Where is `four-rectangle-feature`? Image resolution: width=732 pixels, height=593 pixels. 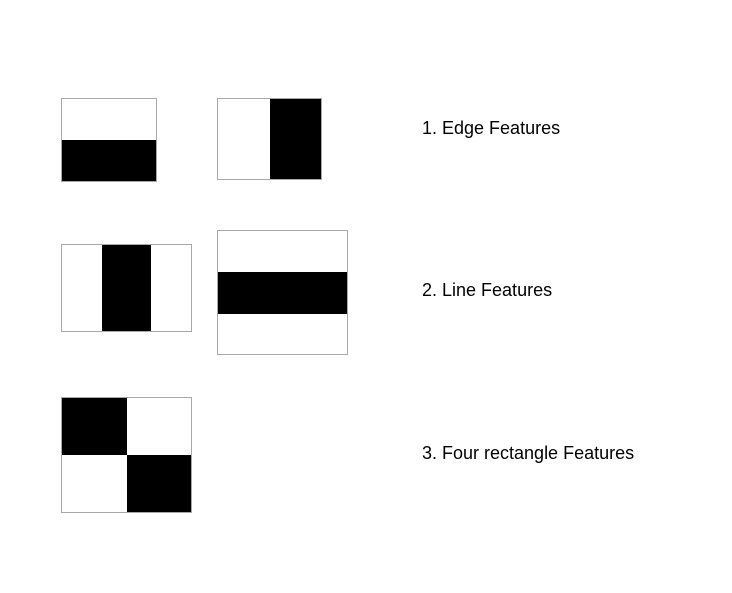
four-rectangle-feature is located at coordinates (126, 455).